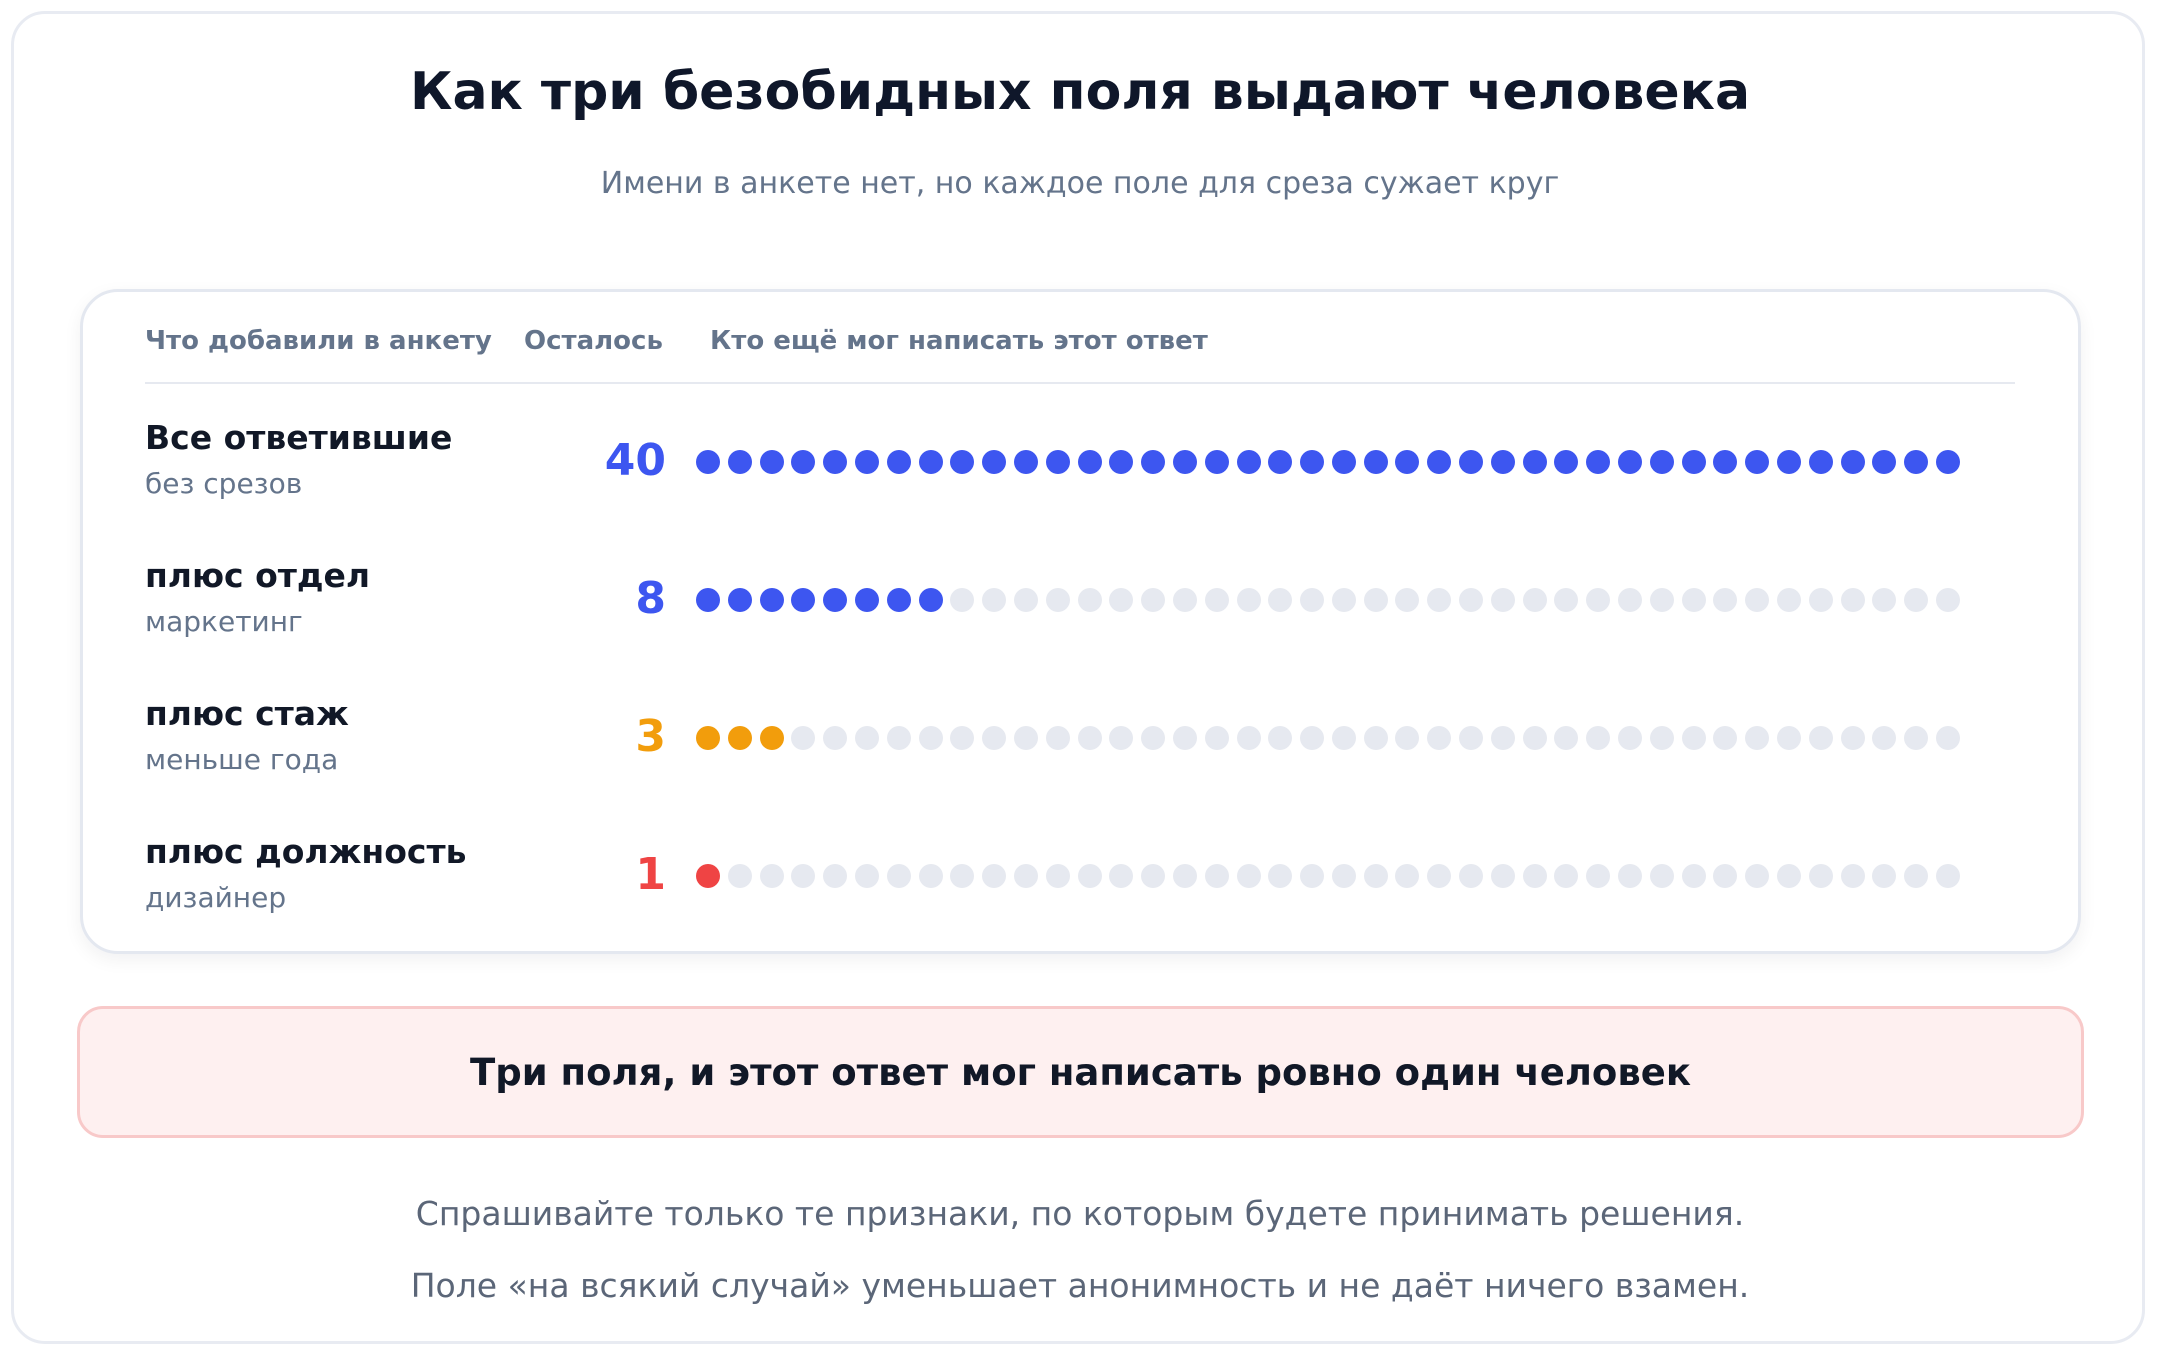 This screenshot has height=1356, width=2160. Describe the element at coordinates (1080, 92) in the screenshot. I see `title: Как три безобидных поля выдают человека` at that location.